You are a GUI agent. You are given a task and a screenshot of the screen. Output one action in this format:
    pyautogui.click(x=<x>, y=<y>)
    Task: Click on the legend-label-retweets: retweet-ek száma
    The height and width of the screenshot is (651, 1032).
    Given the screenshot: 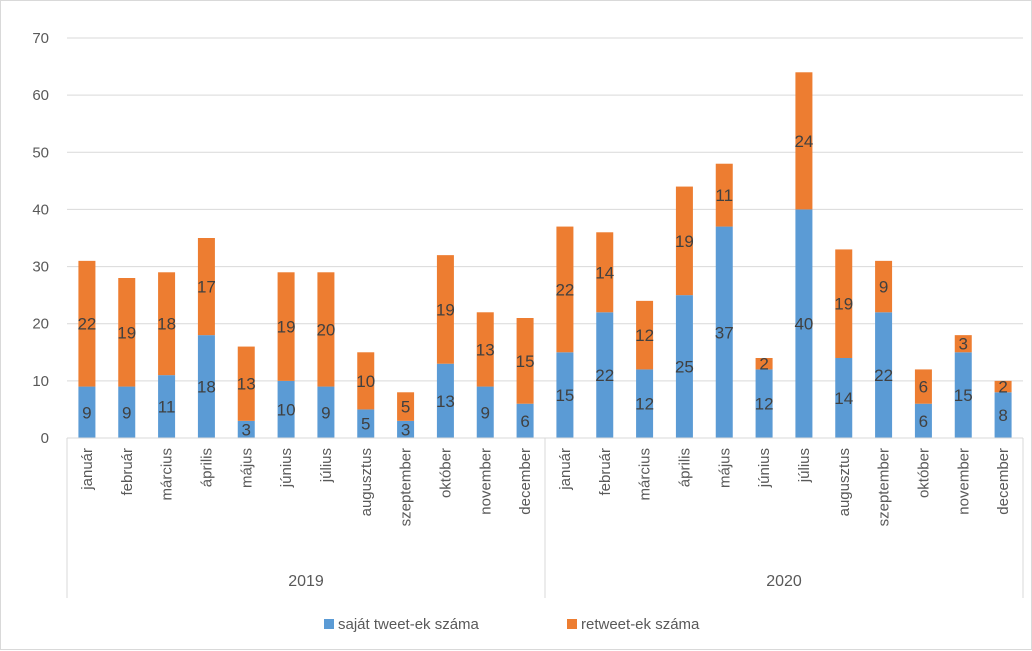 What is the action you would take?
    pyautogui.click(x=640, y=624)
    